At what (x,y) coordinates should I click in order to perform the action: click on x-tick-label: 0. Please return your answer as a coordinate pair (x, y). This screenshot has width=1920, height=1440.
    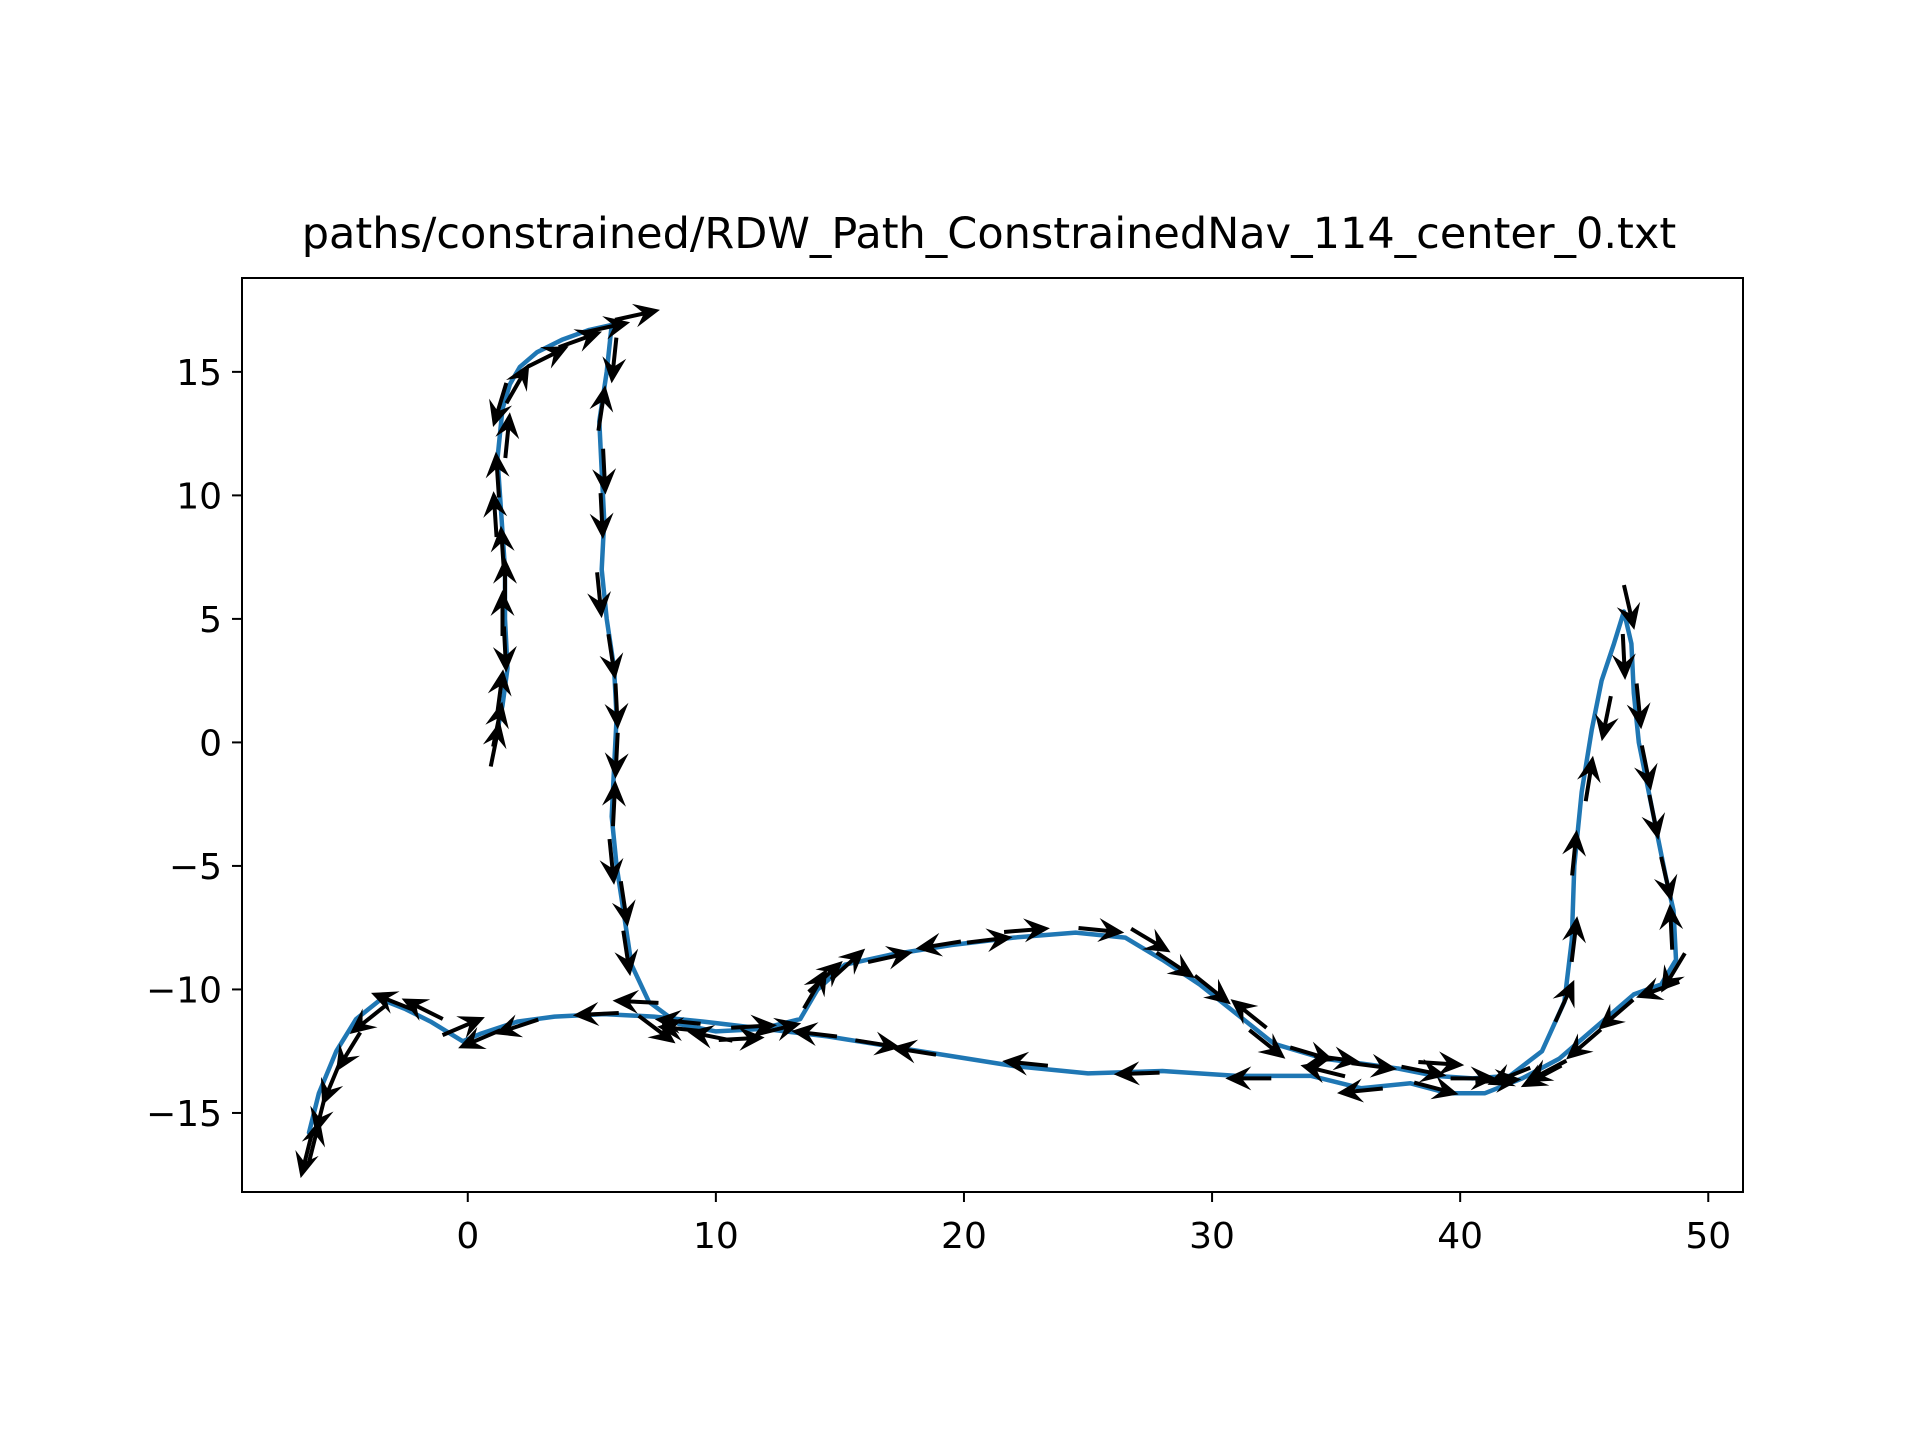
    Looking at the image, I should click on (467, 1236).